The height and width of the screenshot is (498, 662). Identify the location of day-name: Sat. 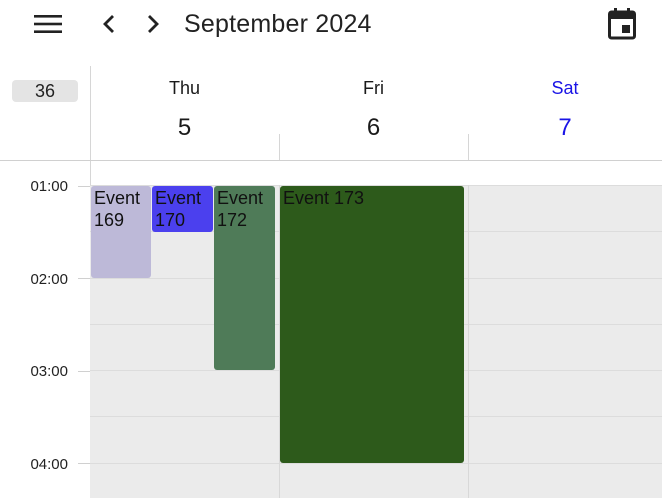
(565, 88).